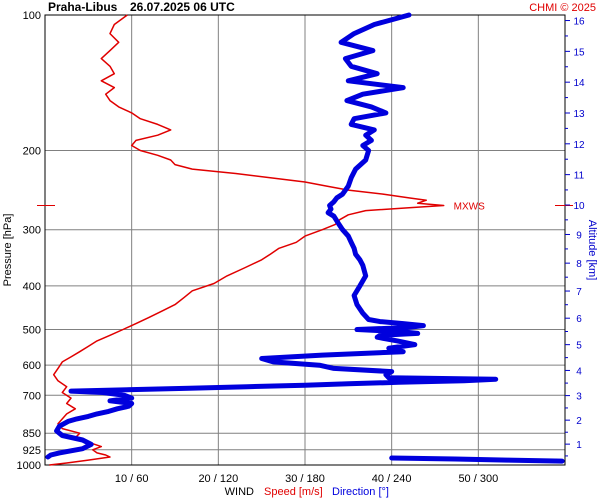 Image resolution: width=600 pixels, height=500 pixels. I want to click on altitude-tick-2: 2, so click(579, 421).